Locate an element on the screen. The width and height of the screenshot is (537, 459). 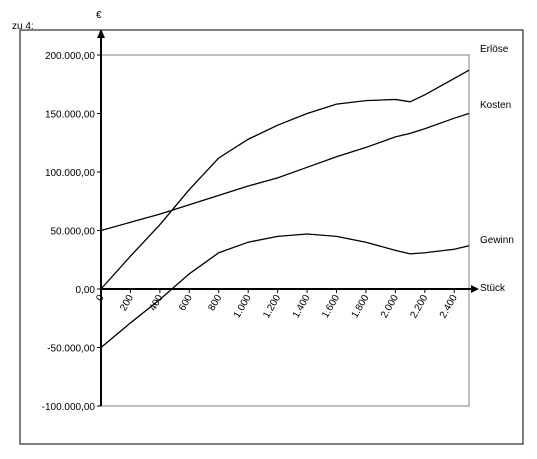
y-tick-label: 100.000,00 is located at coordinates (70, 173).